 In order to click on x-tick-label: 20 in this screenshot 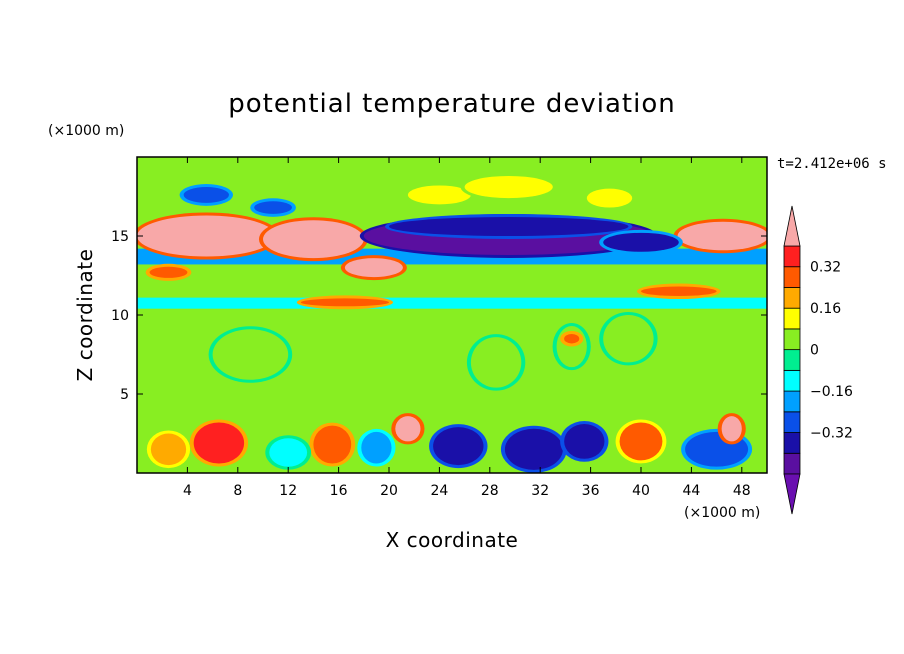, I will do `click(389, 491)`.